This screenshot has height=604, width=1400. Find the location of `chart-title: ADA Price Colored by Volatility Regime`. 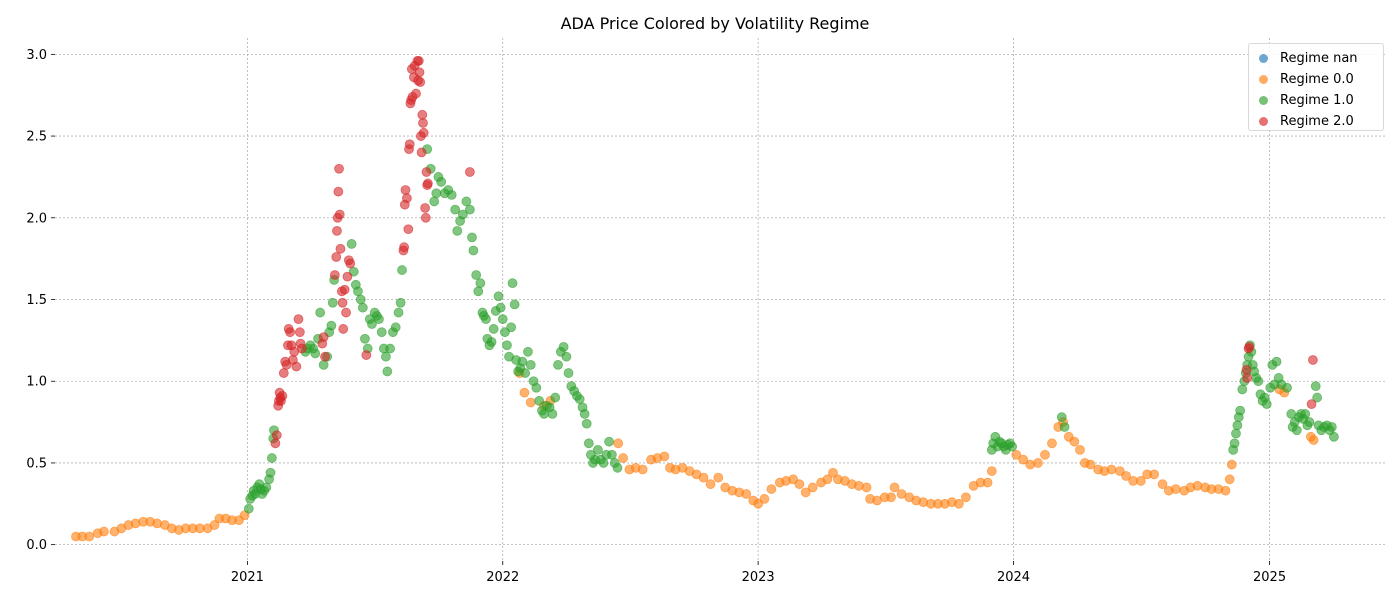

chart-title: ADA Price Colored by Volatility Regime is located at coordinates (715, 23).